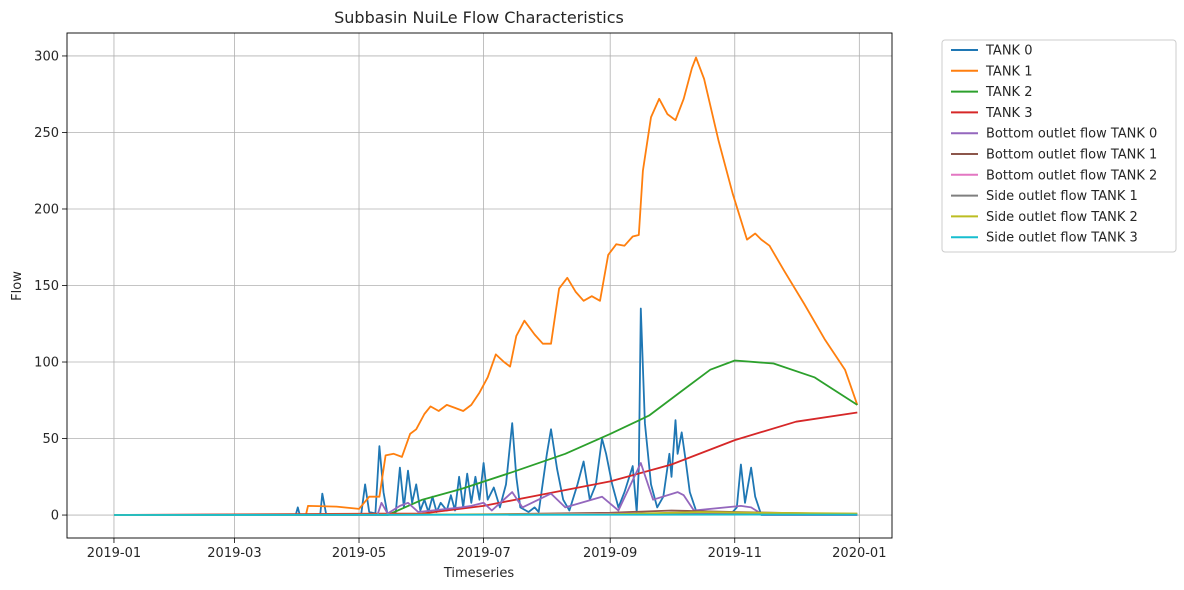  What do you see at coordinates (1071, 155) in the screenshot?
I see `legend-label-5: Bottom outlet flow TANK 1` at bounding box center [1071, 155].